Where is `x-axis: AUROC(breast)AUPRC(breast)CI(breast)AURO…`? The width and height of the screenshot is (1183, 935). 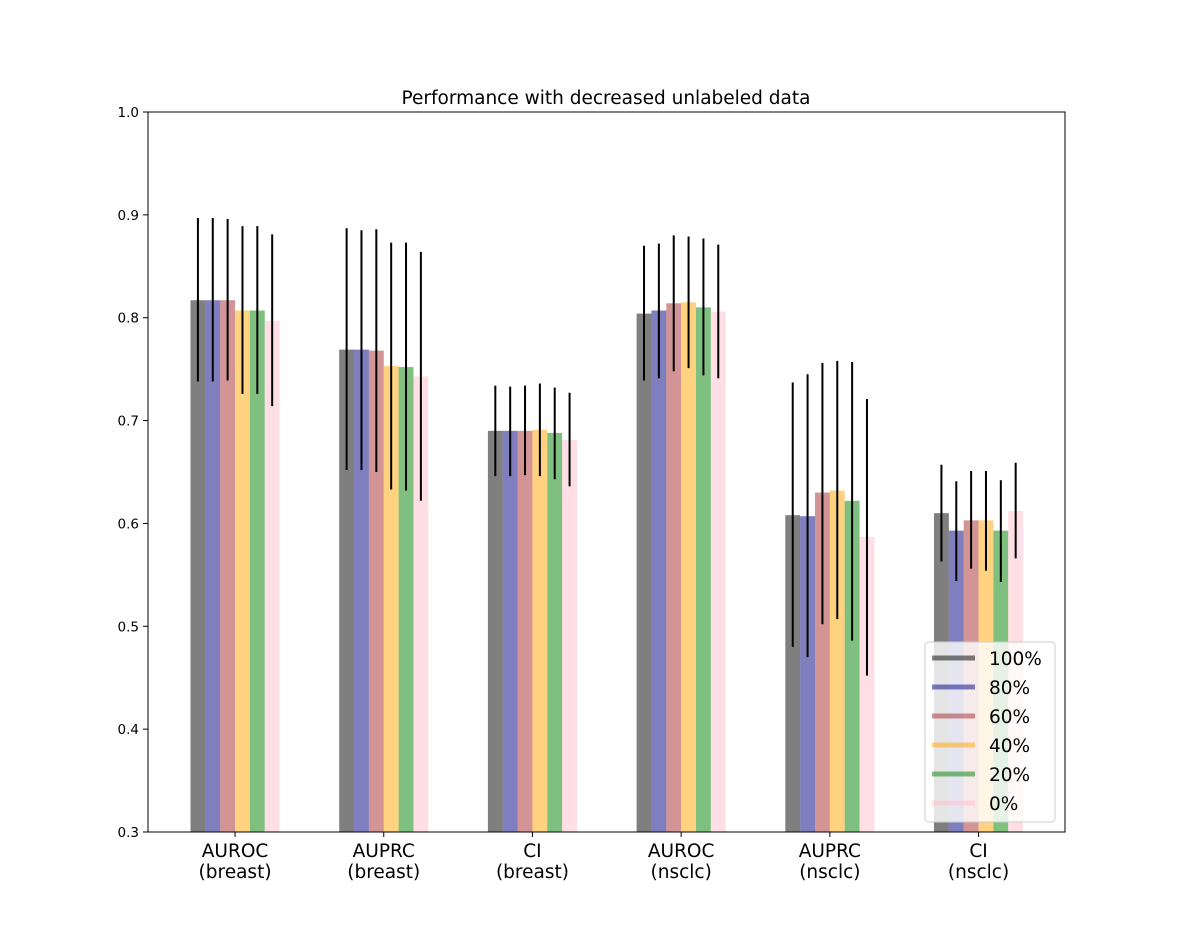
x-axis: AUROC(breast)AUPRC(breast)CI(breast)AURO… is located at coordinates (604, 857).